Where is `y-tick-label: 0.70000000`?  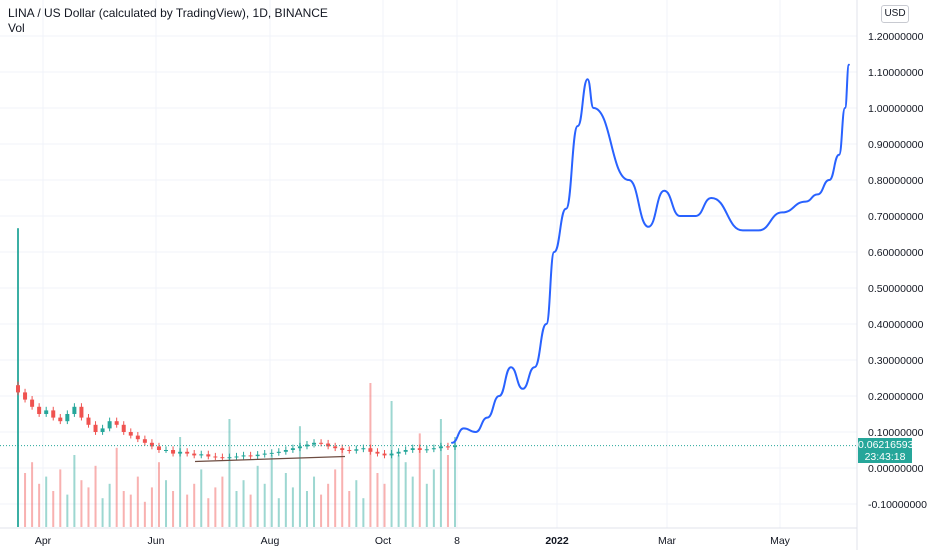
y-tick-label: 0.70000000 is located at coordinates (896, 217).